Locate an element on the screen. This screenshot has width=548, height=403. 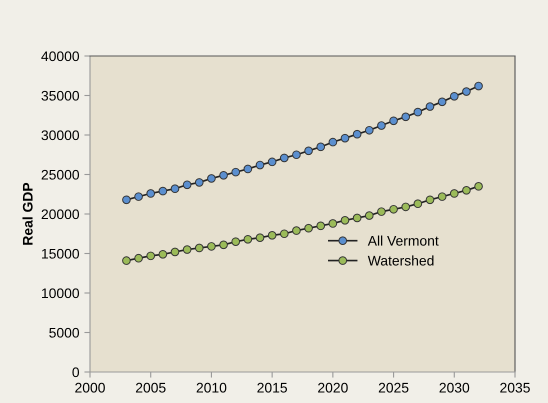
y-tick-label: 30000 is located at coordinates (60, 135).